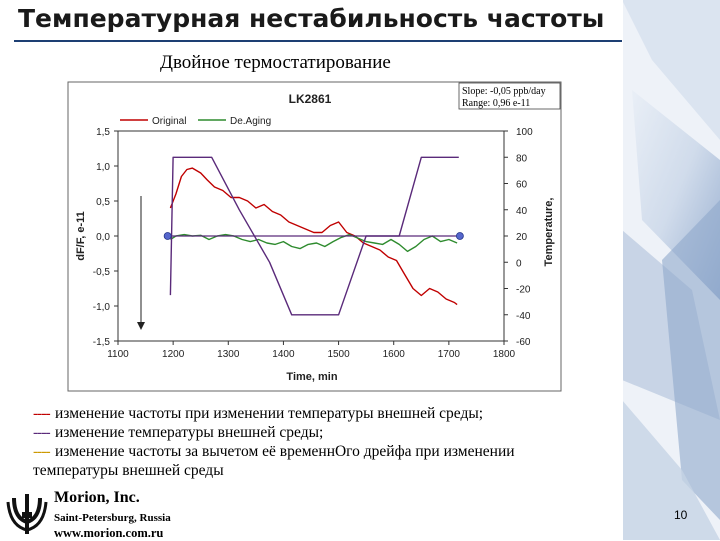  Describe the element at coordinates (519, 263) in the screenshot. I see `y2-tick-label: 0` at that location.